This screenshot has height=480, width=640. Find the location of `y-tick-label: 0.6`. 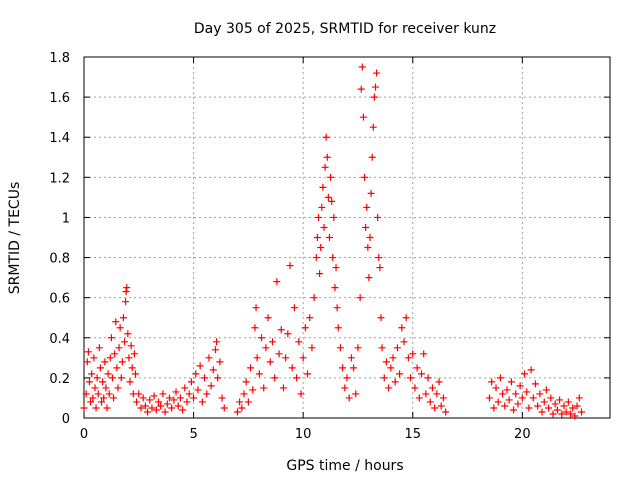

y-tick-label: 0.6 is located at coordinates (59, 299).